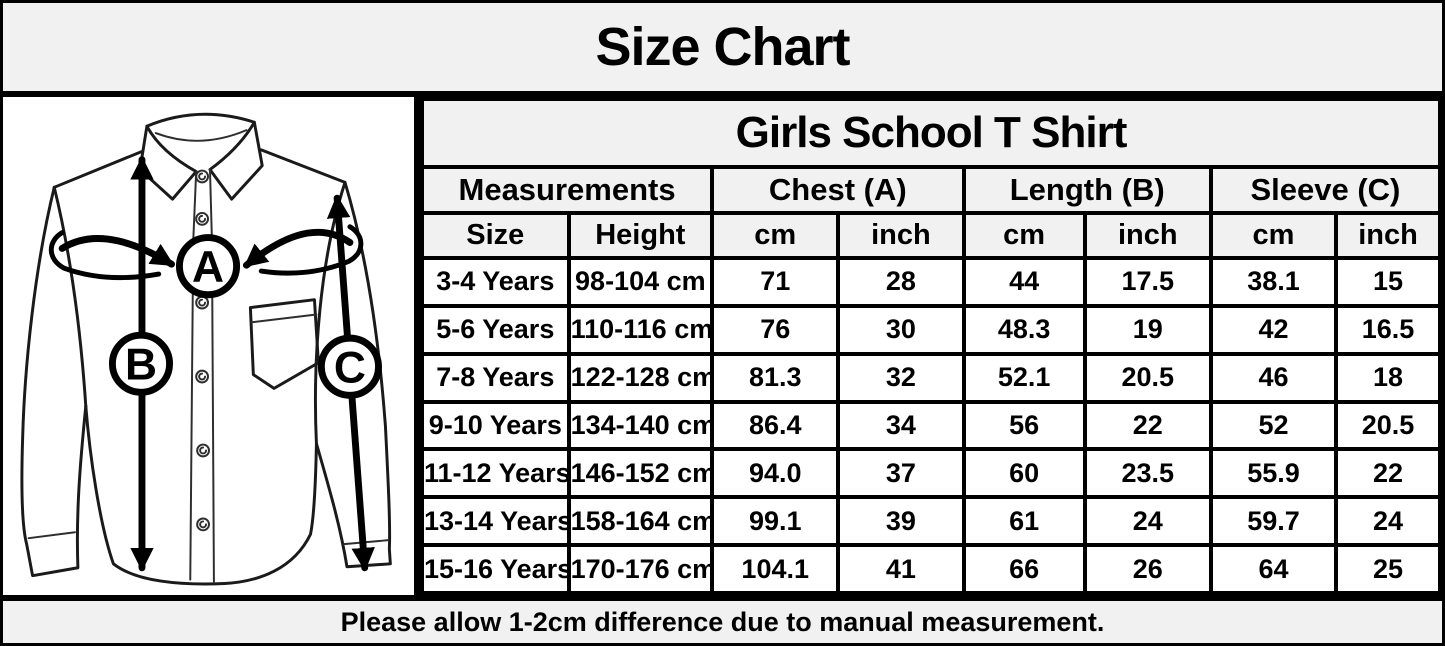  Describe the element at coordinates (775, 569) in the screenshot. I see `cell-chest-cm: 104.1` at that location.